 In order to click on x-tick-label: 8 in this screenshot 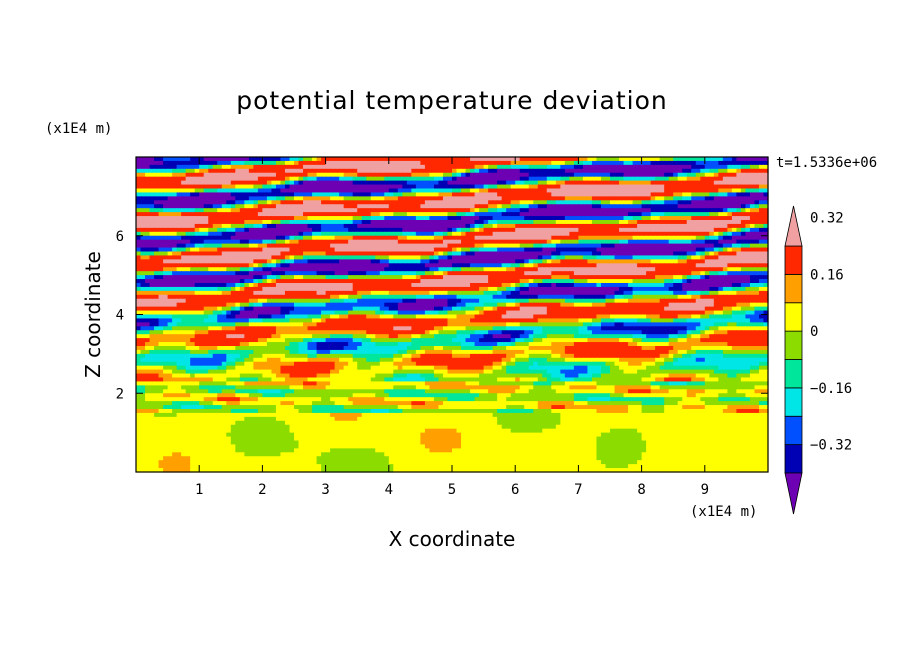, I will do `click(641, 490)`.